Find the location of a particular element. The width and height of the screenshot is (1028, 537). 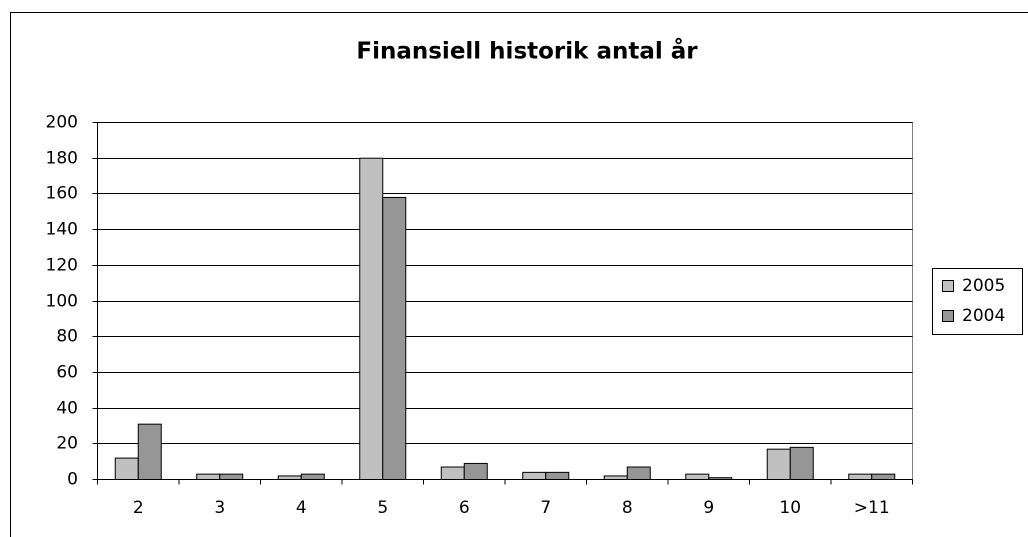

y-tick-label: 20 is located at coordinates (67, 444).